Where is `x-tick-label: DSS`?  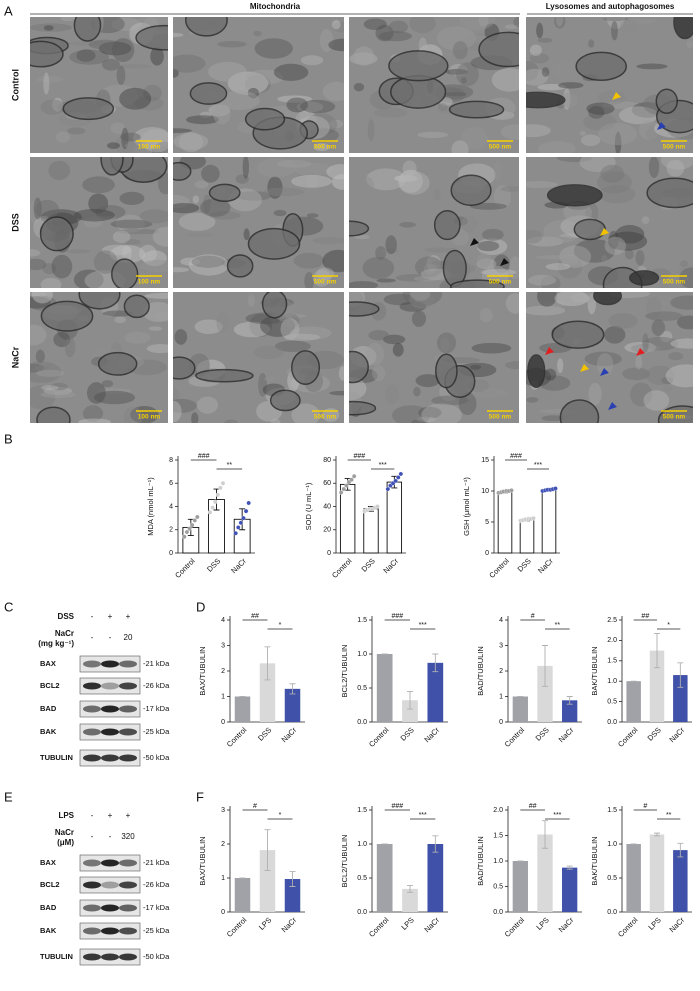 x-tick-label: DSS is located at coordinates (264, 733).